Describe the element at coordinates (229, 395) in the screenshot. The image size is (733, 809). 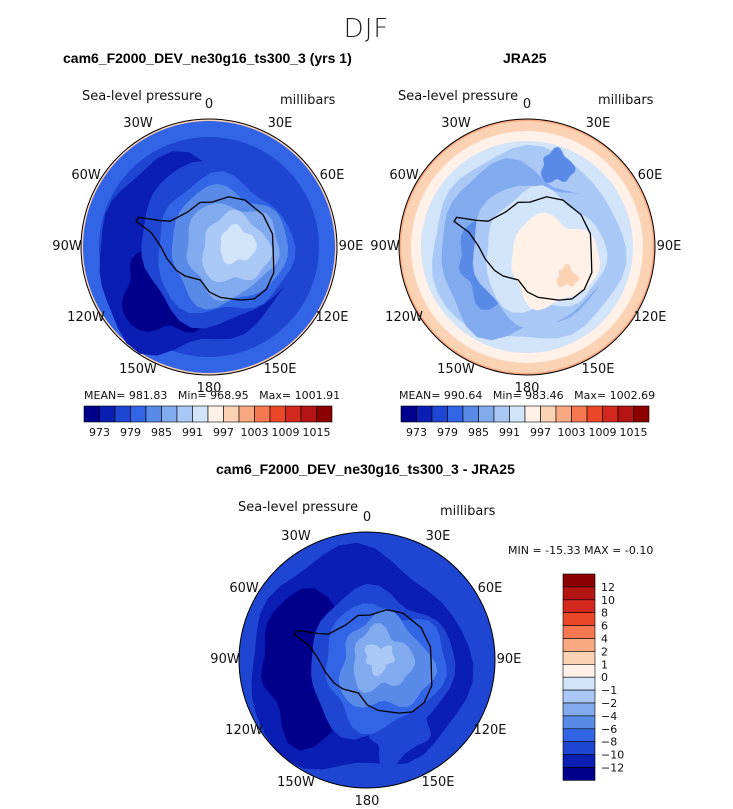
I see `min-value: 968.95` at that location.